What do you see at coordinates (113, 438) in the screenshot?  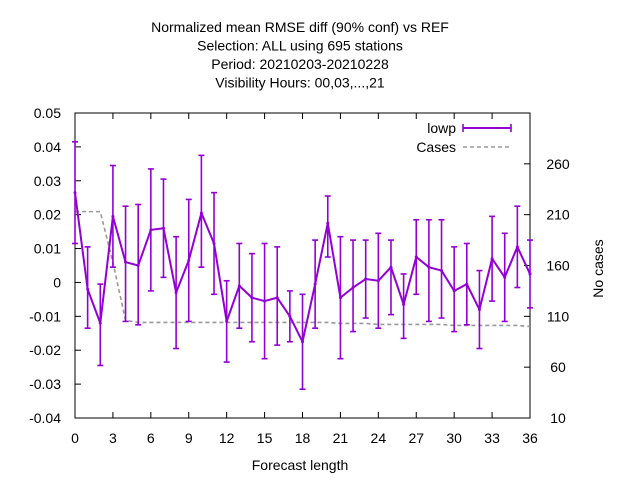 I see `x-tick-label: 3` at bounding box center [113, 438].